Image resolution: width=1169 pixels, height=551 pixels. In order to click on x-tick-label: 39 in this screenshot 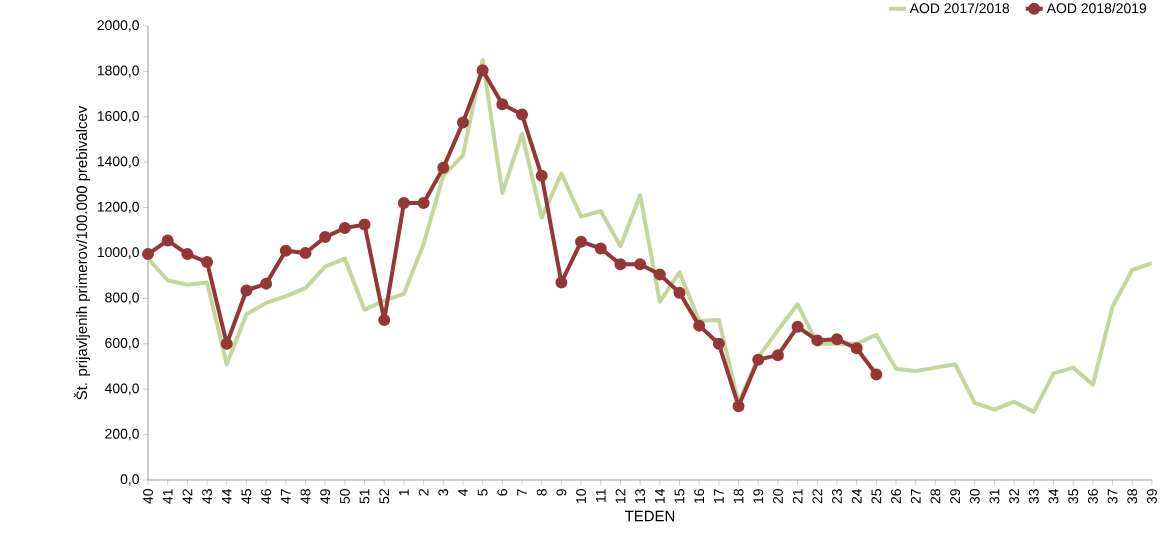, I will do `click(1151, 496)`.